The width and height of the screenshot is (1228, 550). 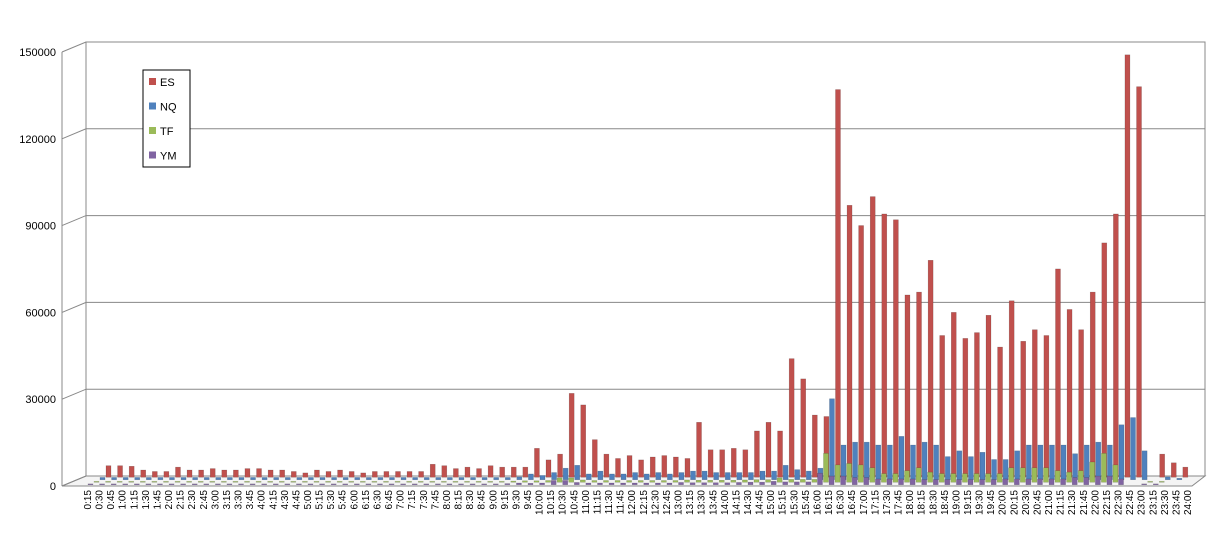 What do you see at coordinates (713, 502) in the screenshot?
I see `x-tick-label: 13:45` at bounding box center [713, 502].